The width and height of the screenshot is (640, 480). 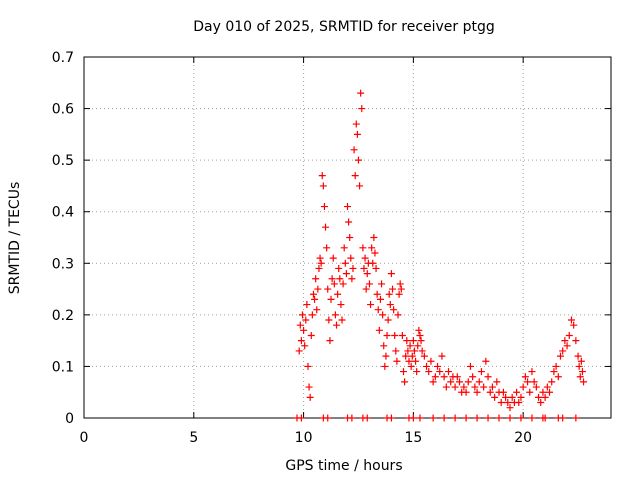 What do you see at coordinates (63, 110) in the screenshot?
I see `y-tick-label: 0.6` at bounding box center [63, 110].